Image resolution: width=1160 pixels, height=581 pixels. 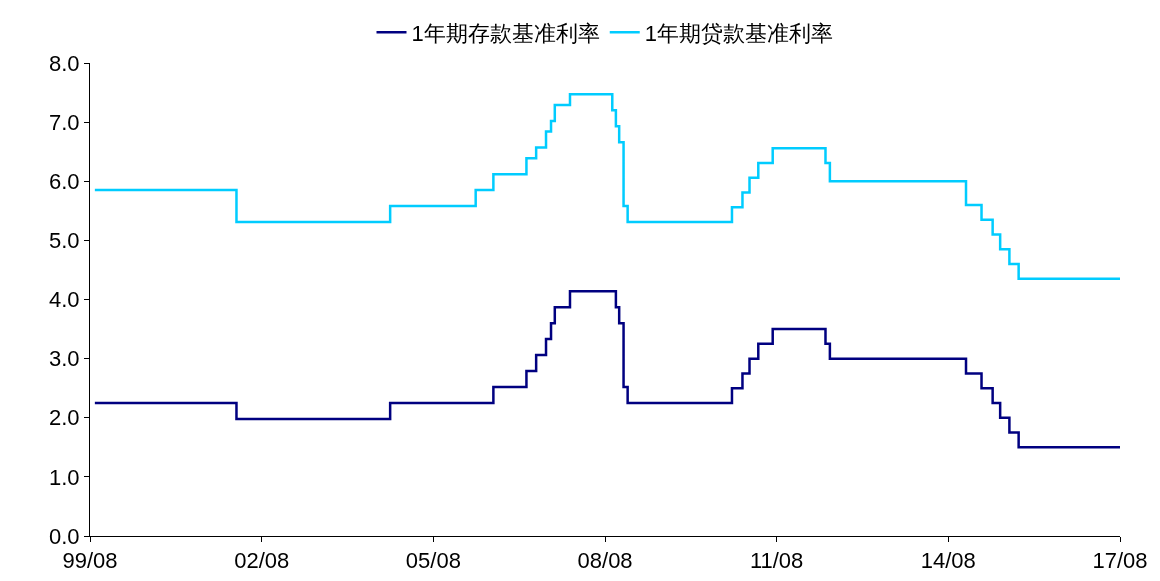 What do you see at coordinates (64, 418) in the screenshot?
I see `y-tick-label: 2.0` at bounding box center [64, 418].